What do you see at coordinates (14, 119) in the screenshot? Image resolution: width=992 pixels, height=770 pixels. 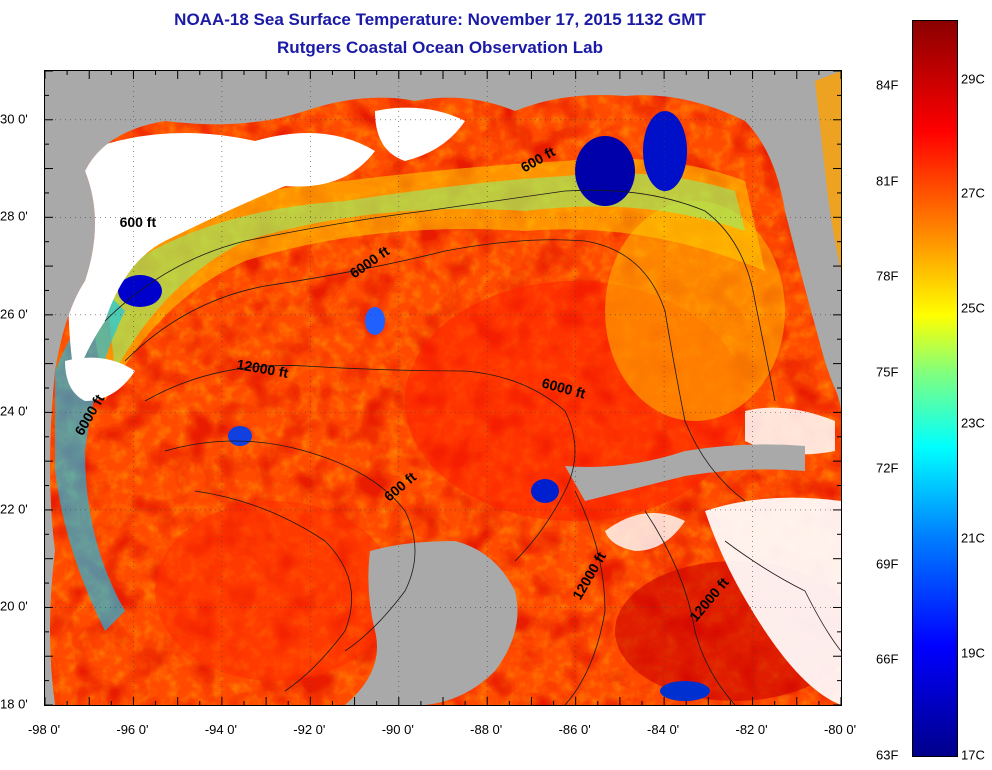 I see `y-tick-label: 30 0'` at bounding box center [14, 119].